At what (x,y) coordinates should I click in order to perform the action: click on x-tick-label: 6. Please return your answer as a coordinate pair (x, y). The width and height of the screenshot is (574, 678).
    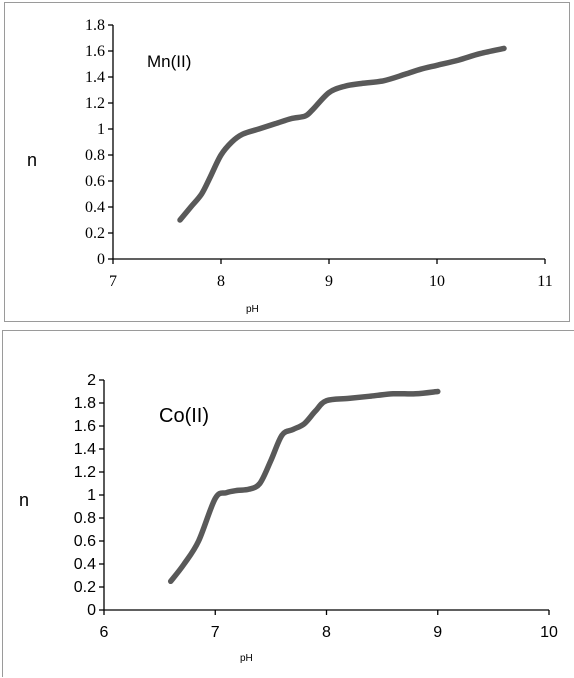
    Looking at the image, I should click on (104, 632).